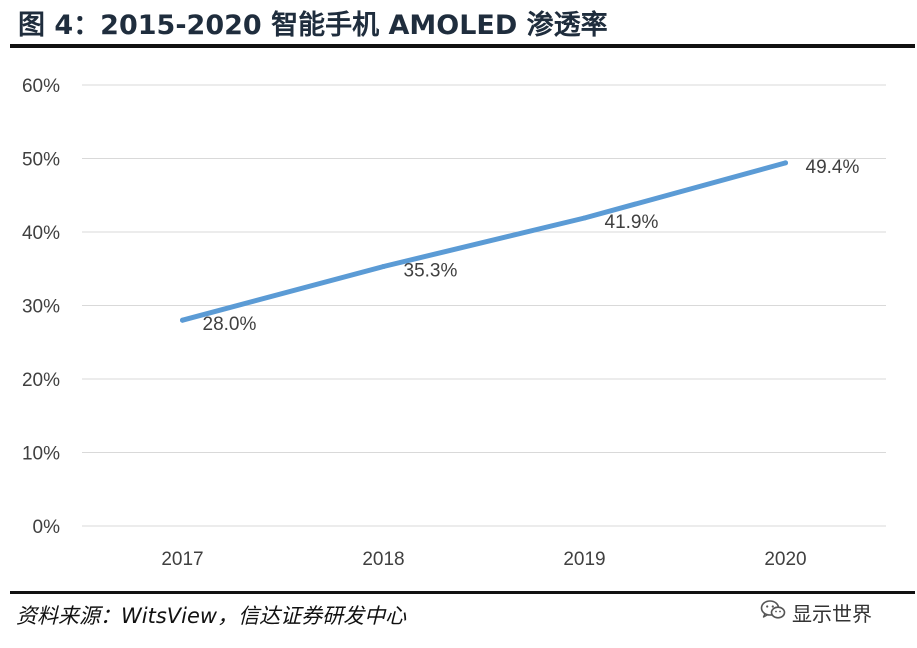 The width and height of the screenshot is (917, 648). What do you see at coordinates (313, 25) in the screenshot?
I see `chart-title: 图 4：2015-2020 智能手机 AMOLED 渗透率` at bounding box center [313, 25].